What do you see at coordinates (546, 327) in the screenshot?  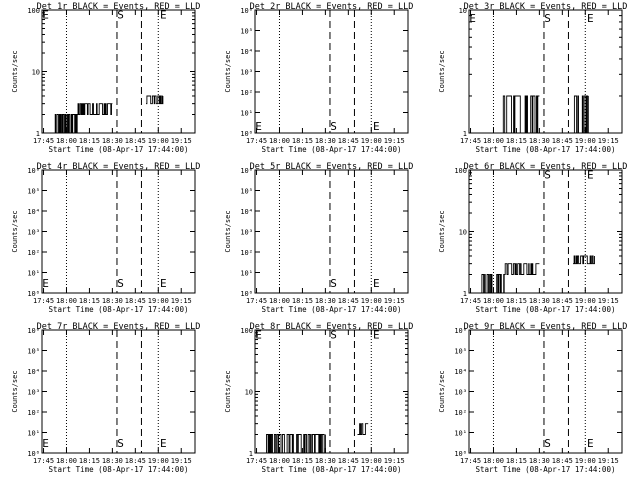 I see `panel-title: Det 9r BLACK = Events, RED = LLD` at bounding box center [546, 327].